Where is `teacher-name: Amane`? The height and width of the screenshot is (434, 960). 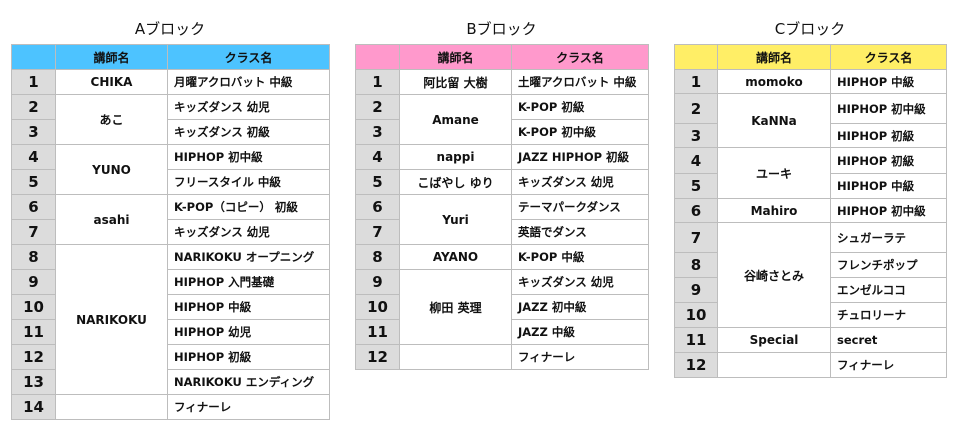
teacher-name: Amane is located at coordinates (455, 119).